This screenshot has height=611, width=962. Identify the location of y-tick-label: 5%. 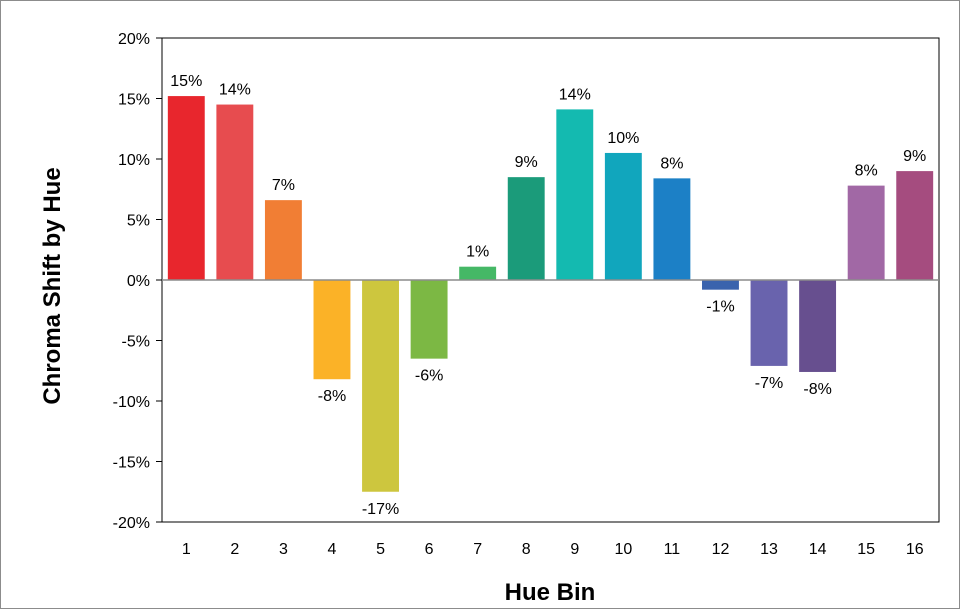
(138, 221).